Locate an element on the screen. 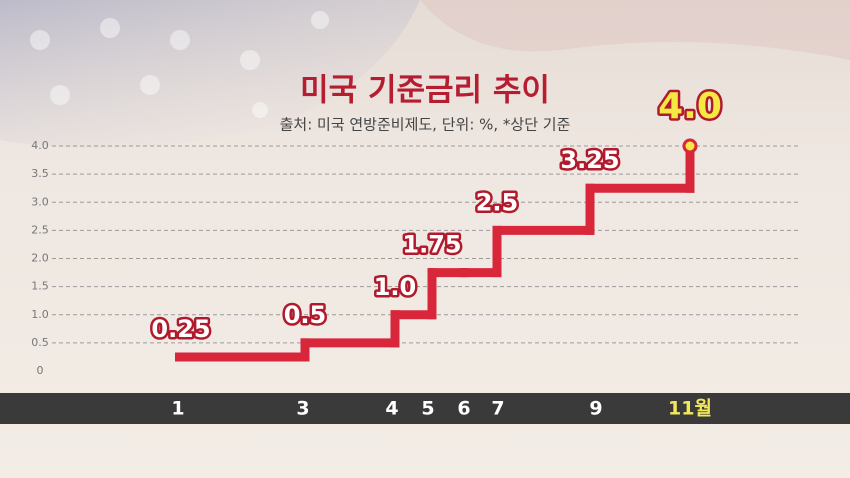  stars is located at coordinates (179, 64).